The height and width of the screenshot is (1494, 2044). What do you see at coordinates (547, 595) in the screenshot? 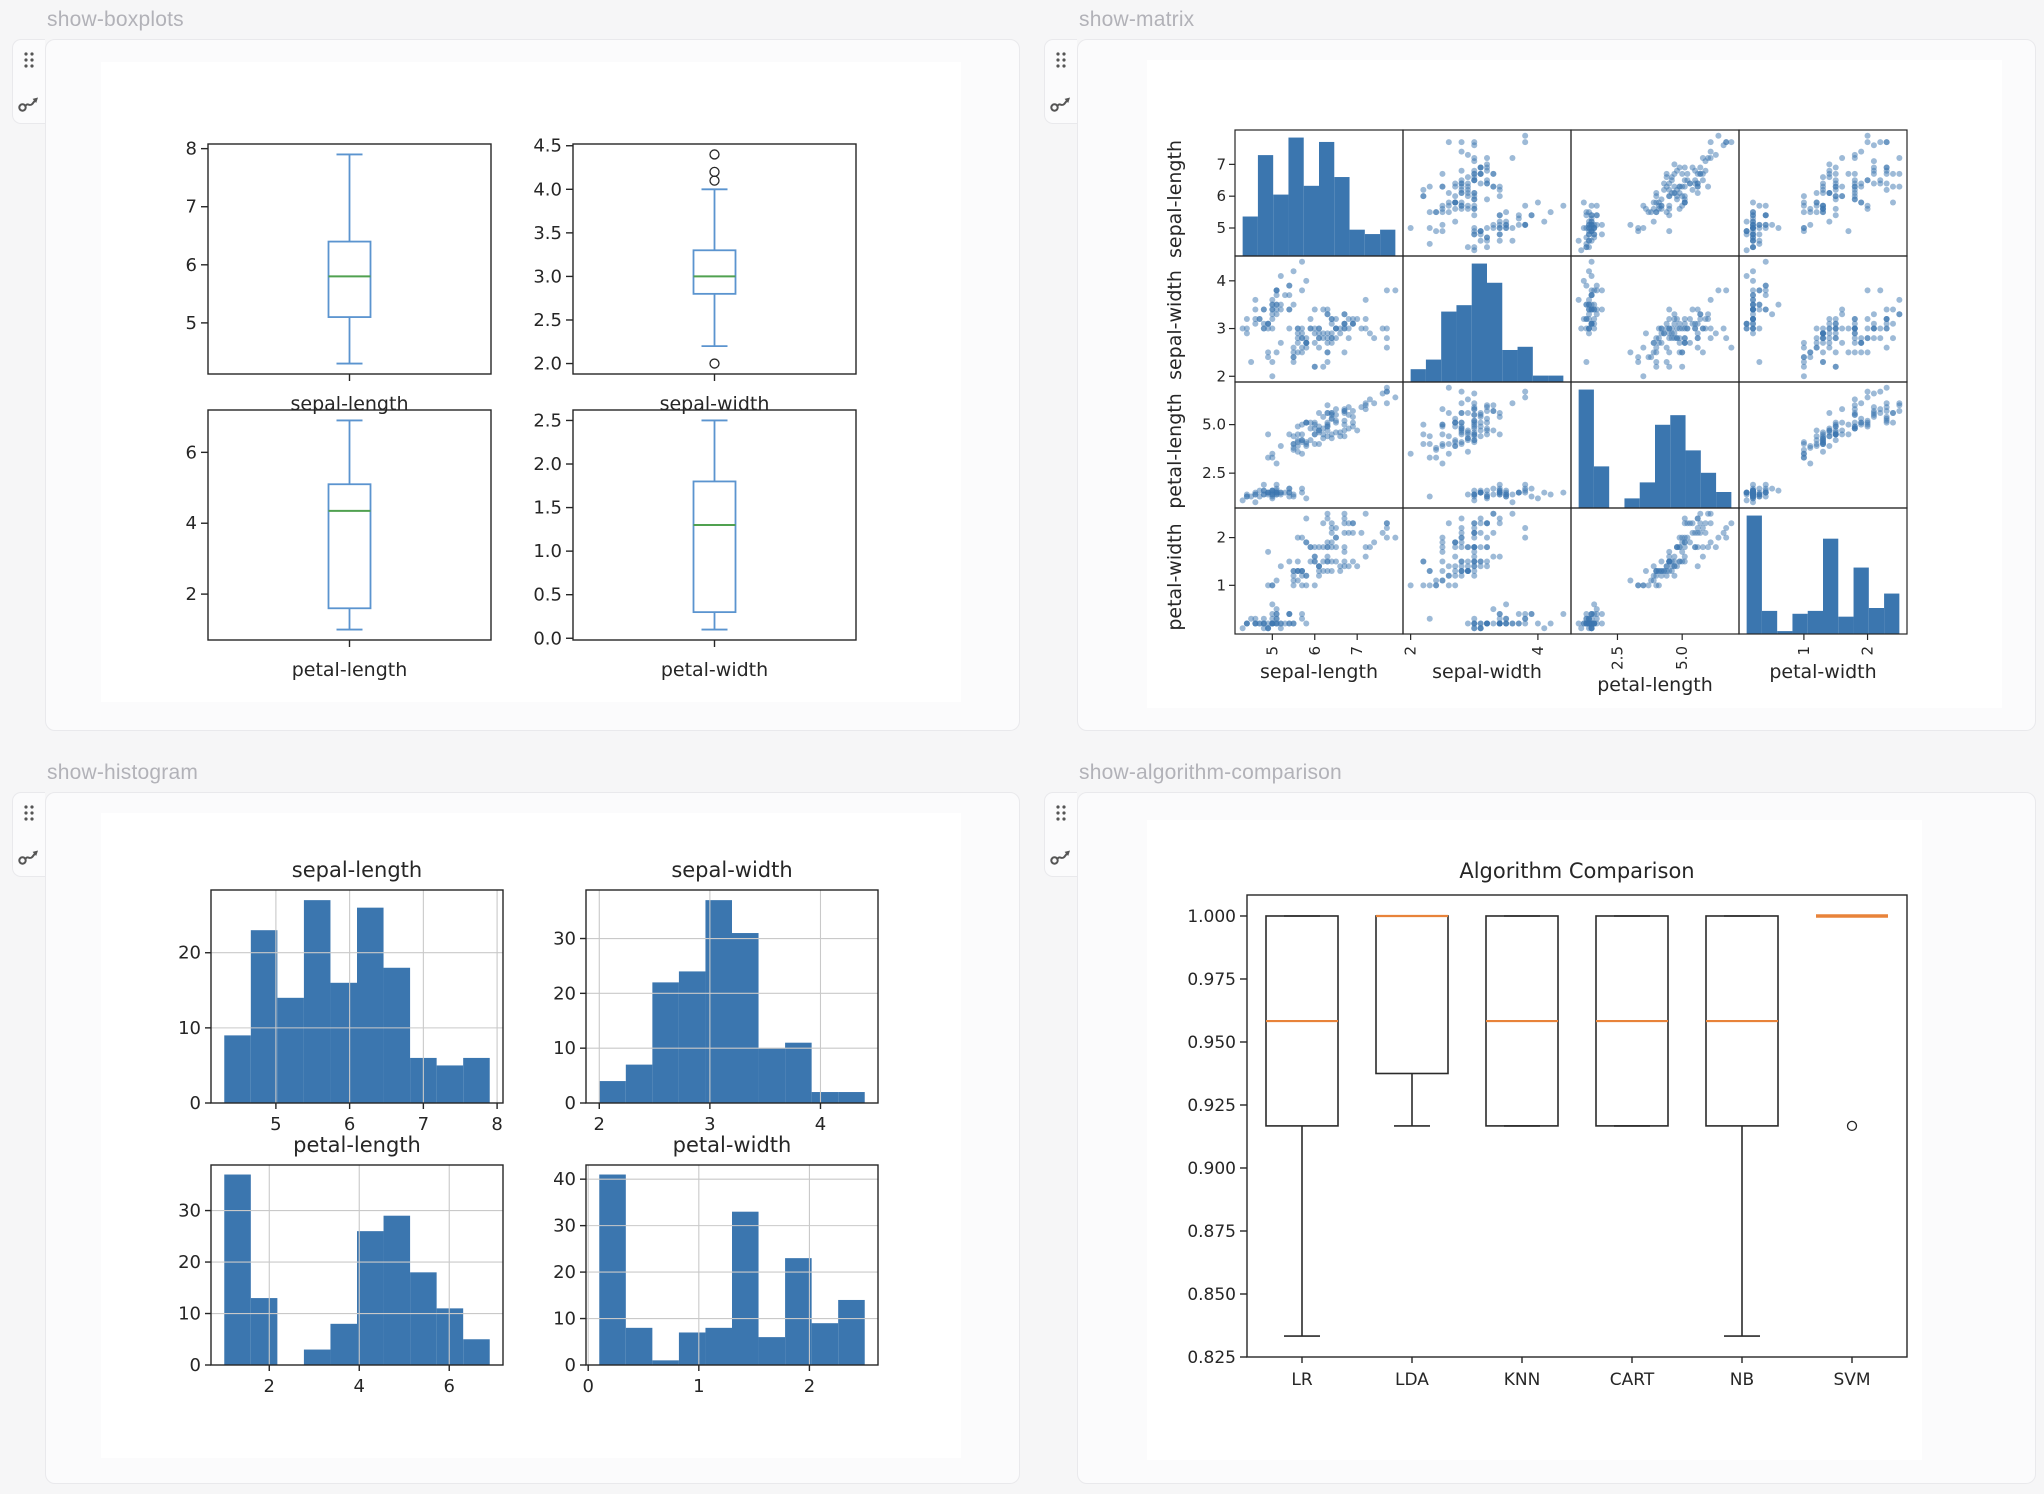
I see `svg-text: 0.5` at bounding box center [547, 595].